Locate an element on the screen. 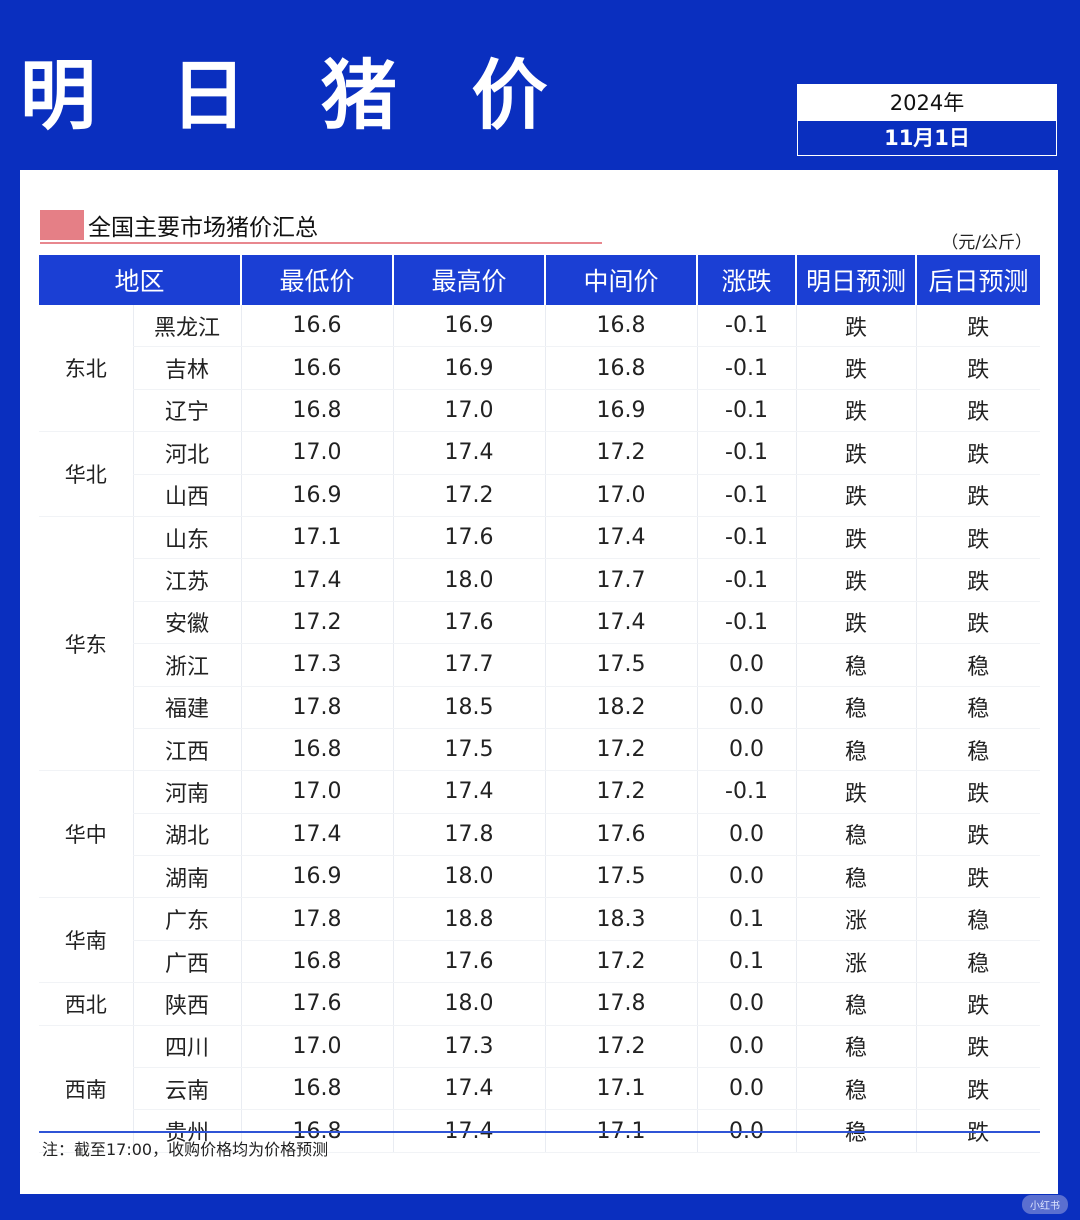 This screenshot has width=1080, height=1220. table-header-row: 地区 最低价 最高价 中间价 涨跌 明日预测 后日预测 is located at coordinates (540, 280).